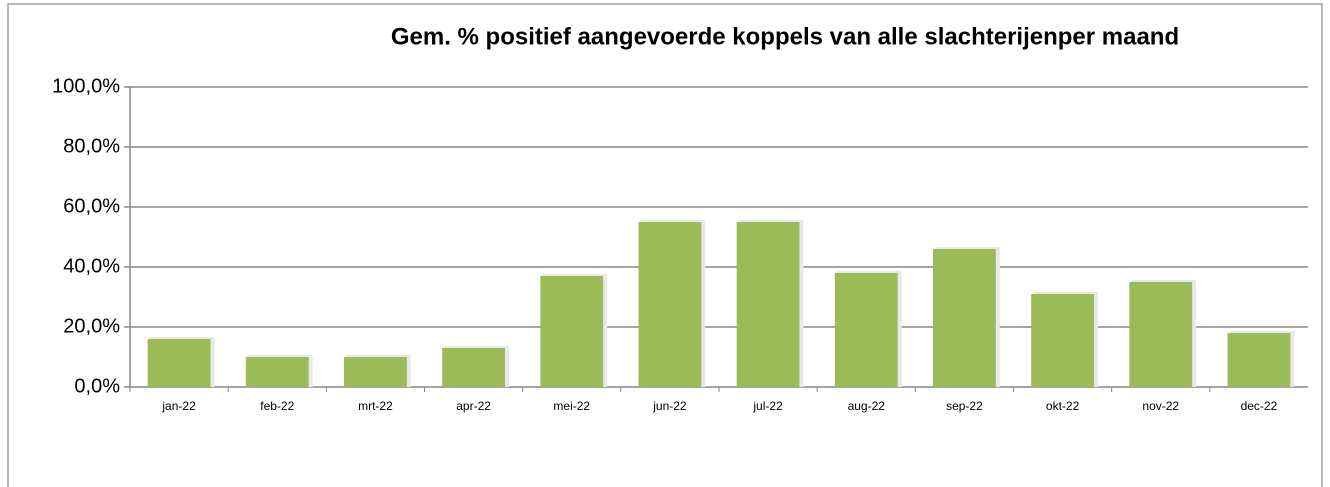 The height and width of the screenshot is (487, 1330). Describe the element at coordinates (1063, 406) in the screenshot. I see `x-tick-label: okt-22` at that location.